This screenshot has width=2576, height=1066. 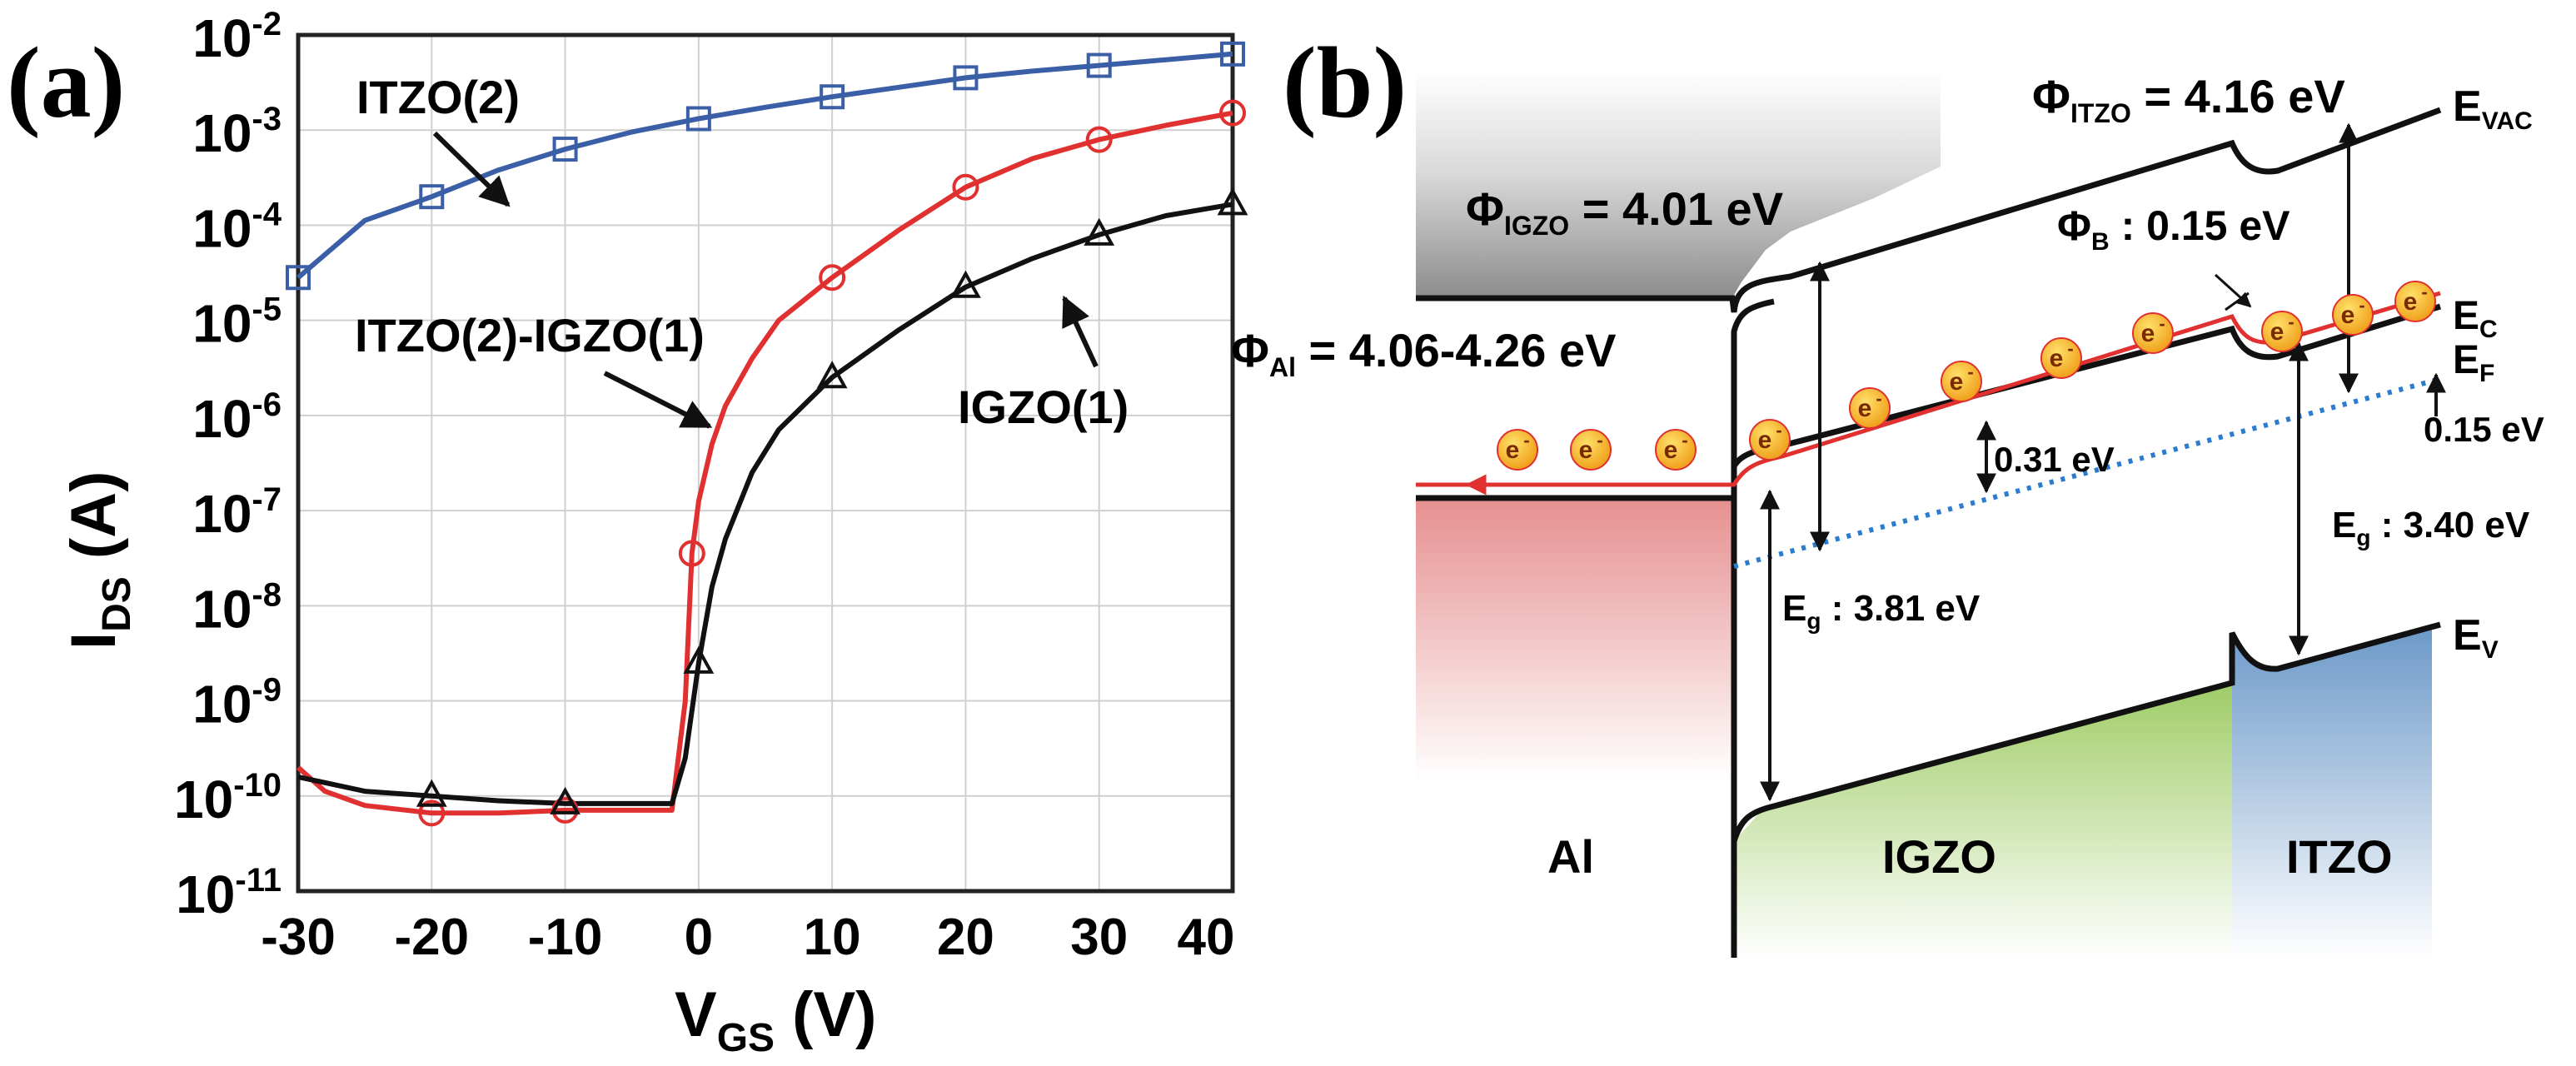 What do you see at coordinates (237, 512) in the screenshot?
I see `y-tick-label: 10⁻⁷` at bounding box center [237, 512].